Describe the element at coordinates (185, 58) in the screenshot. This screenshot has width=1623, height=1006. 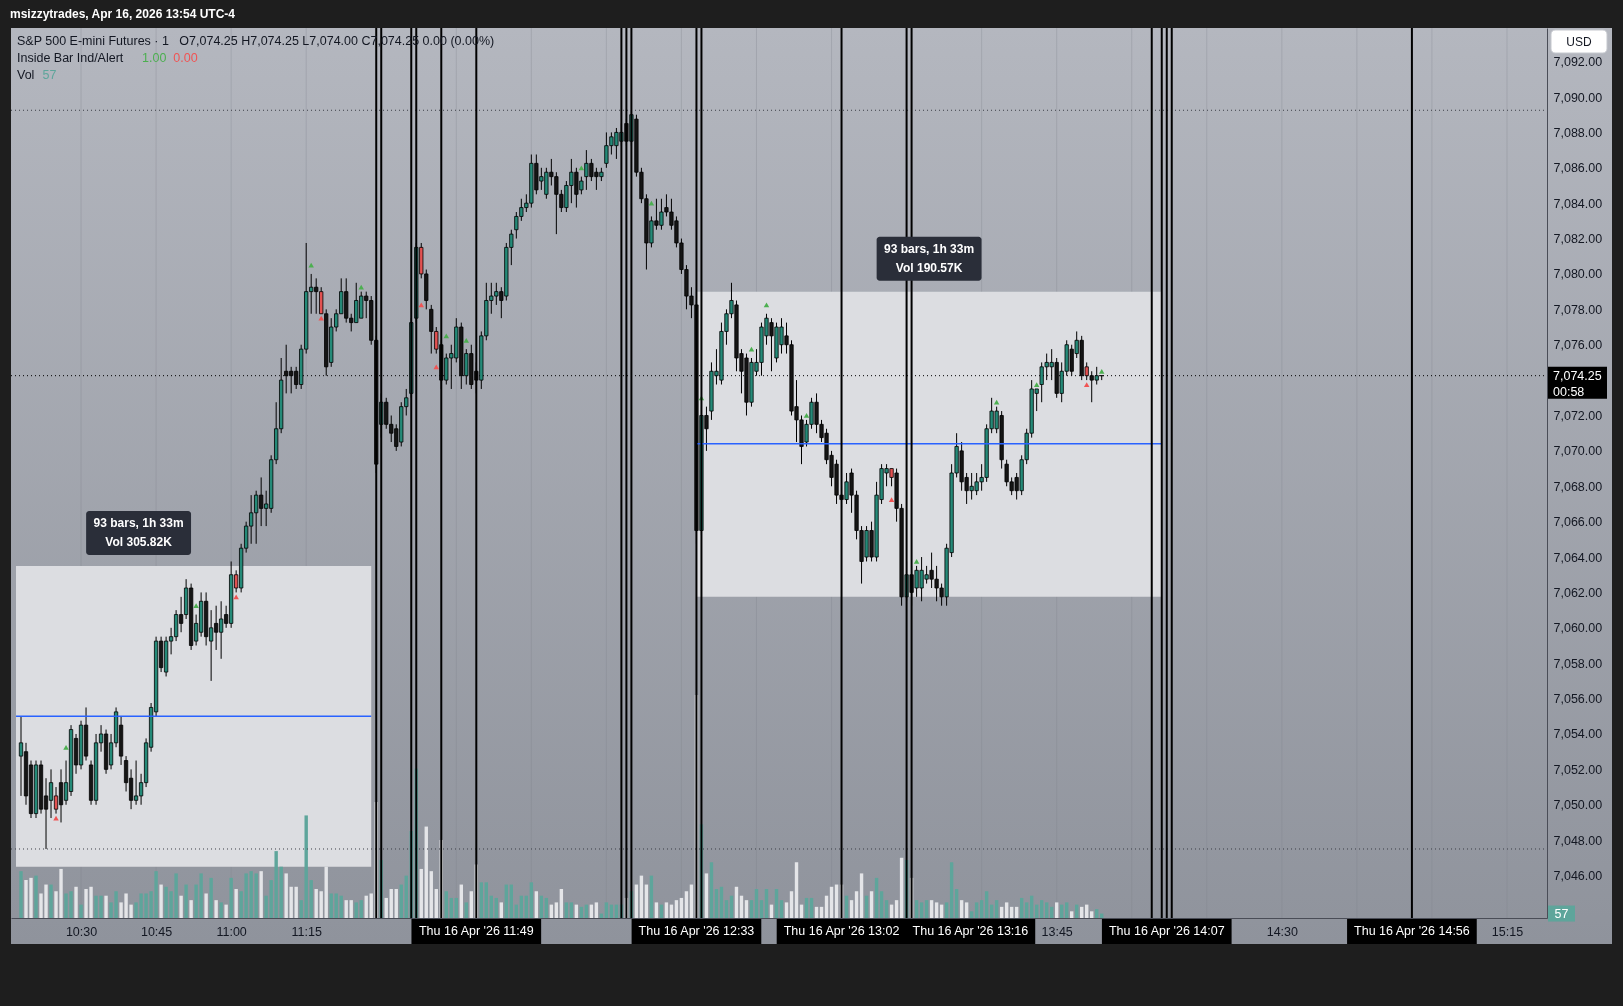
I see `annotation: 0.00` at that location.